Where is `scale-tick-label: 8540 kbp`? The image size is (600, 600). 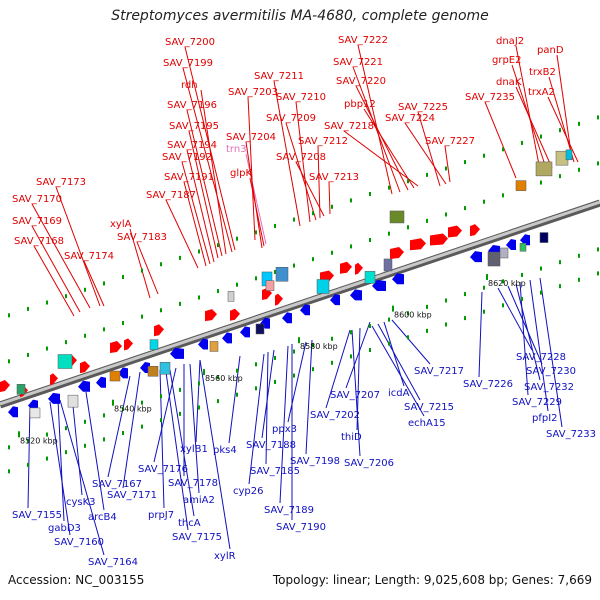 scale-tick-label: 8540 kbp is located at coordinates (133, 409).